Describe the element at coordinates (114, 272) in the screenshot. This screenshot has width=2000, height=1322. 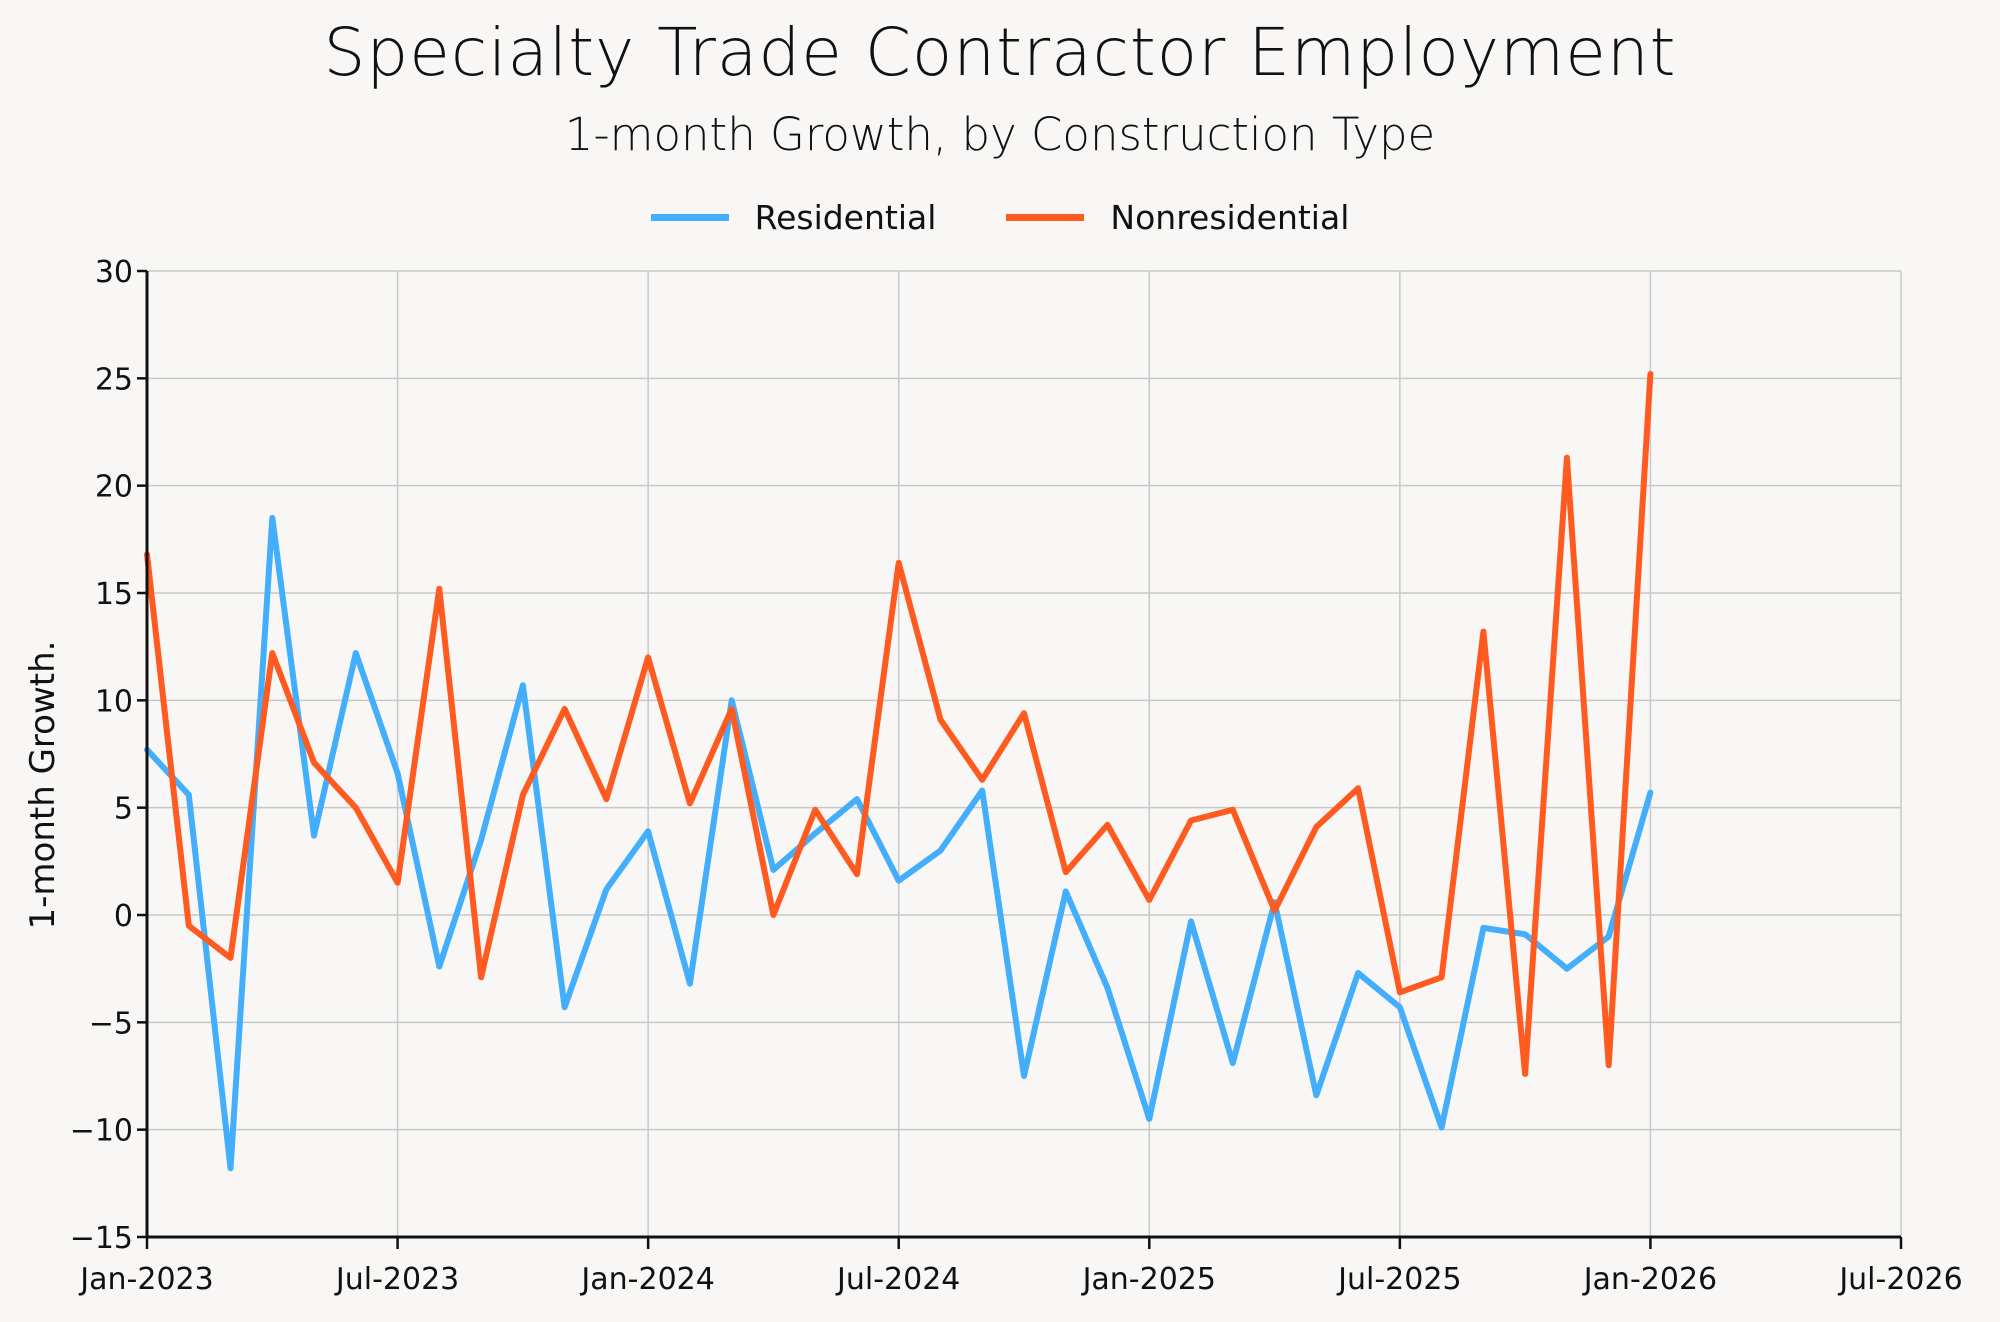
I see `y-tick-label: 30` at that location.